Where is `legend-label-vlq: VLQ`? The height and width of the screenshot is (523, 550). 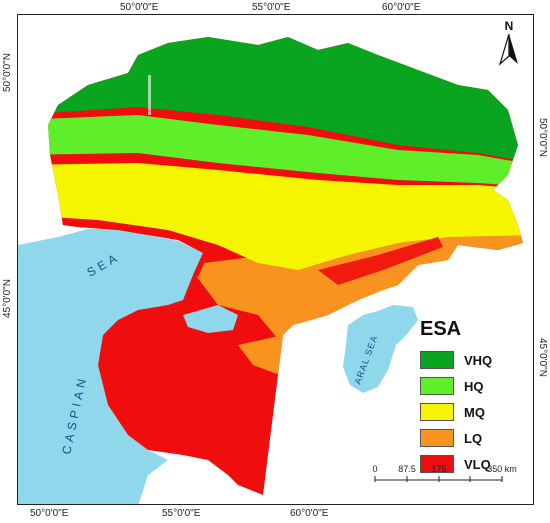
legend-label-vlq: VLQ is located at coordinates (477, 464).